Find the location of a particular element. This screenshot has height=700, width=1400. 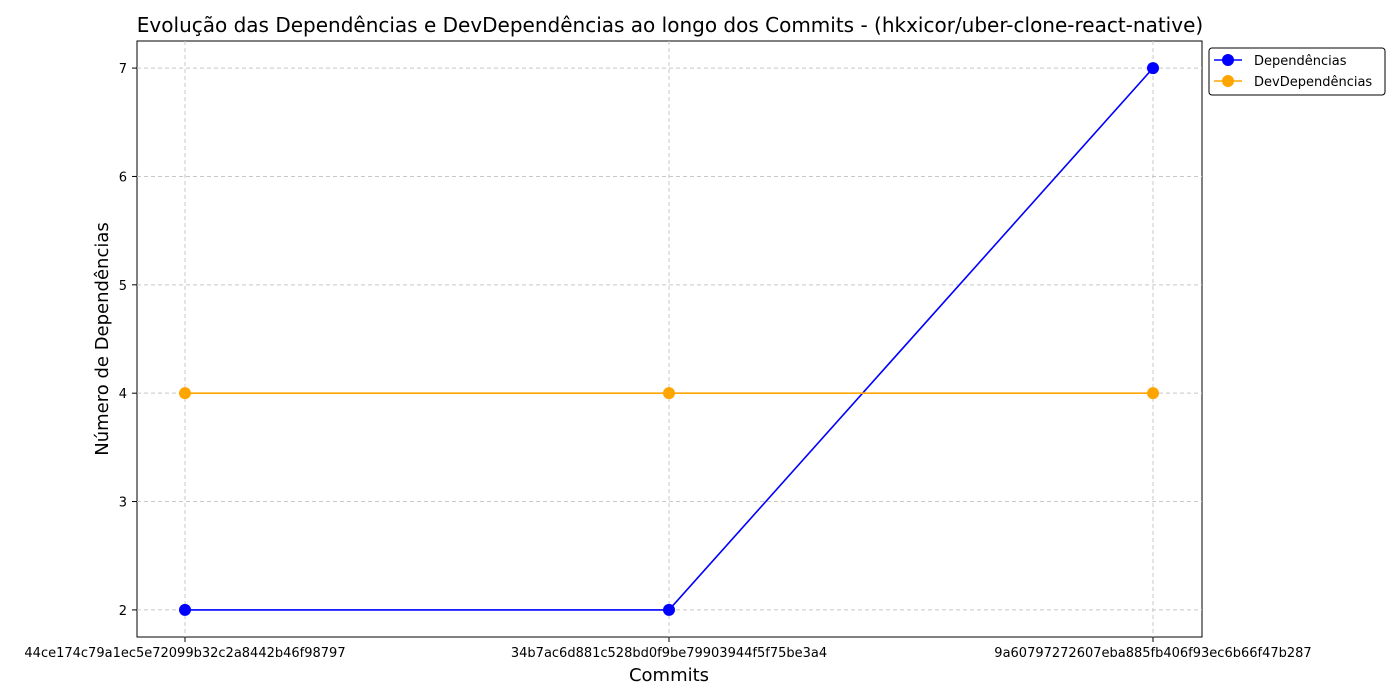

legend-marker-dependencias is located at coordinates (1228, 60).